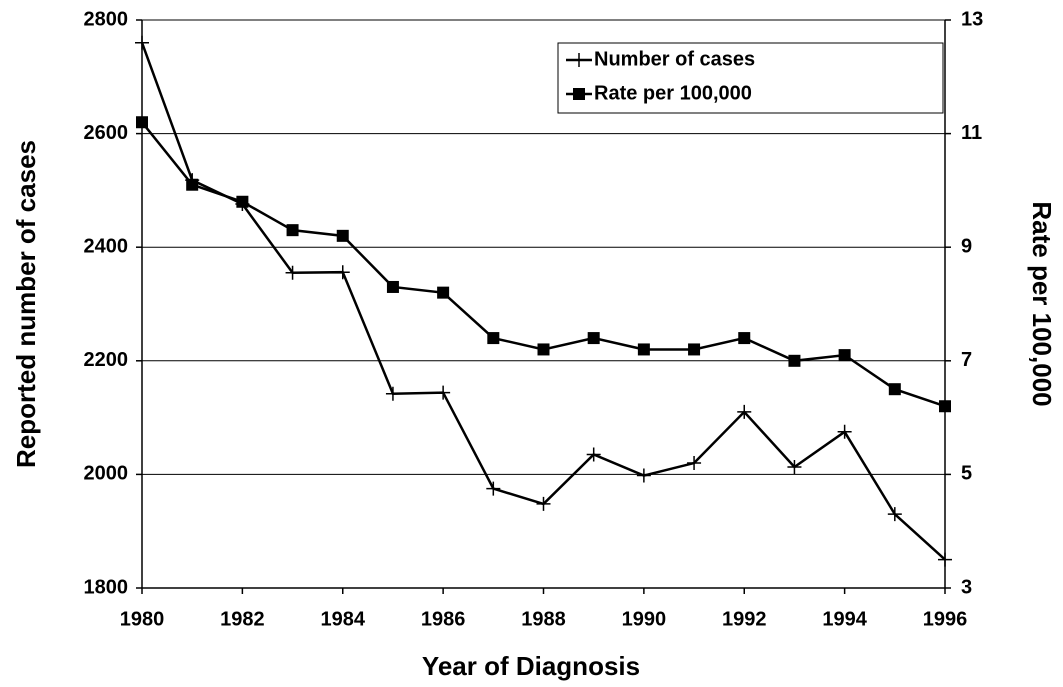  What do you see at coordinates (242, 619) in the screenshot?
I see `x-tick-label: 1982` at bounding box center [242, 619].